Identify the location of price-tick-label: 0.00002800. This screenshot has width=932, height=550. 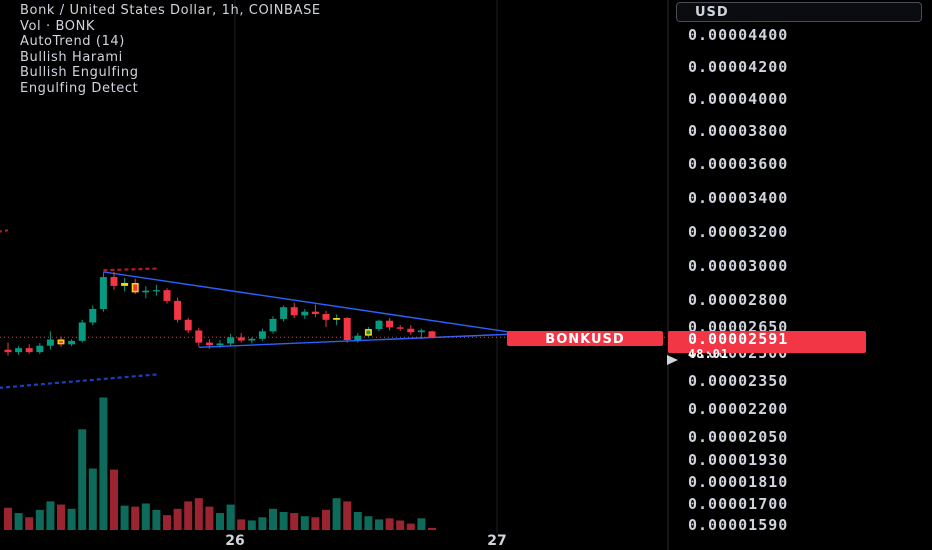
(738, 300).